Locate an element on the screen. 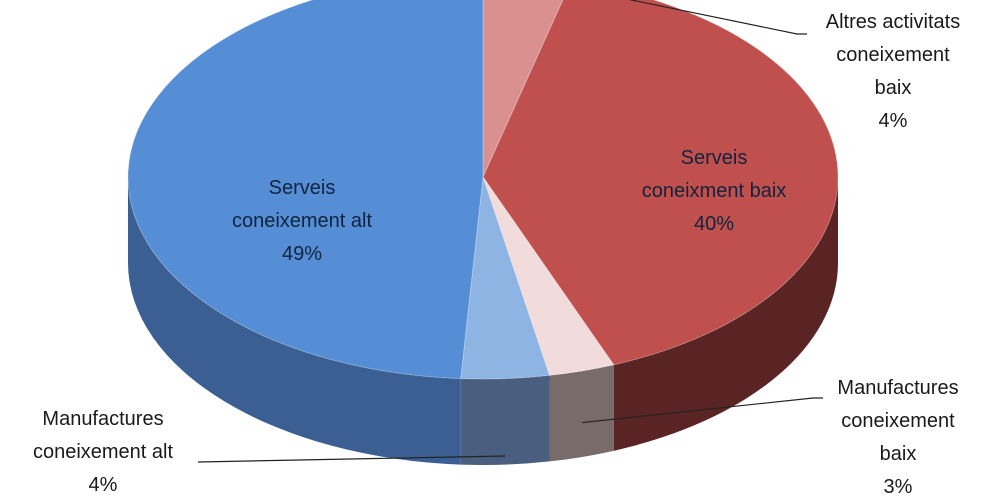  slice-label-line: Altres activitats is located at coordinates (893, 22).